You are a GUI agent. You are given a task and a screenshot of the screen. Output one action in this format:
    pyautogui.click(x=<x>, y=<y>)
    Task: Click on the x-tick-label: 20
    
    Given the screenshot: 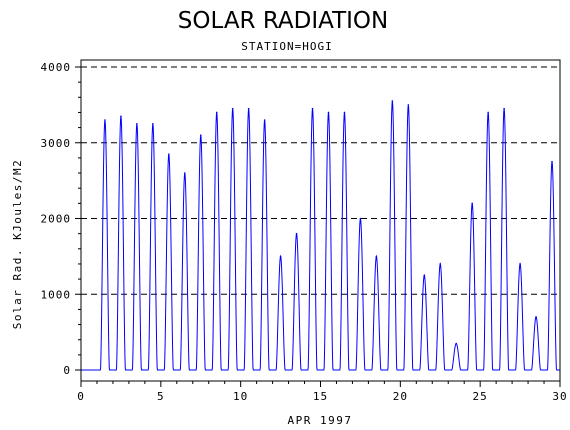 What is the action you would take?
    pyautogui.click(x=400, y=396)
    